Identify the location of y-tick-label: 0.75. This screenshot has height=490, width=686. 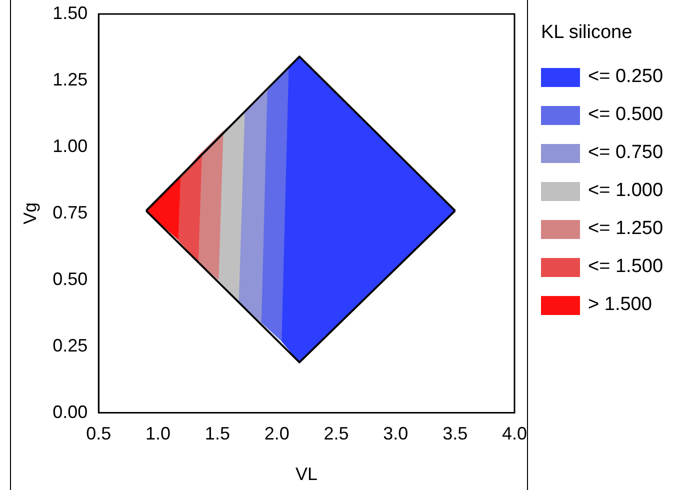
(70, 212).